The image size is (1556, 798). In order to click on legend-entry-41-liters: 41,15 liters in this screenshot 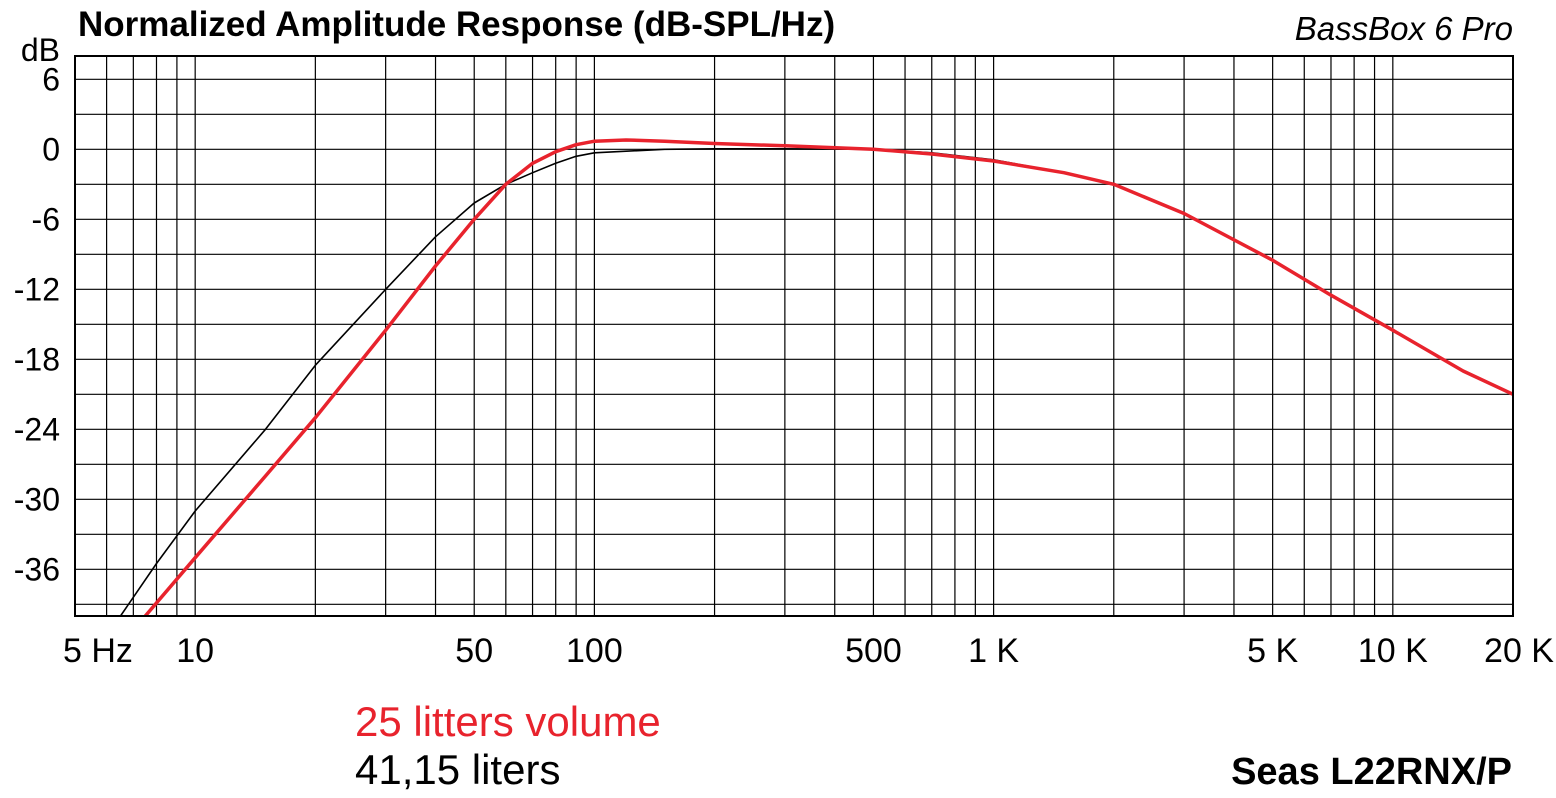, I will do `click(457, 769)`.